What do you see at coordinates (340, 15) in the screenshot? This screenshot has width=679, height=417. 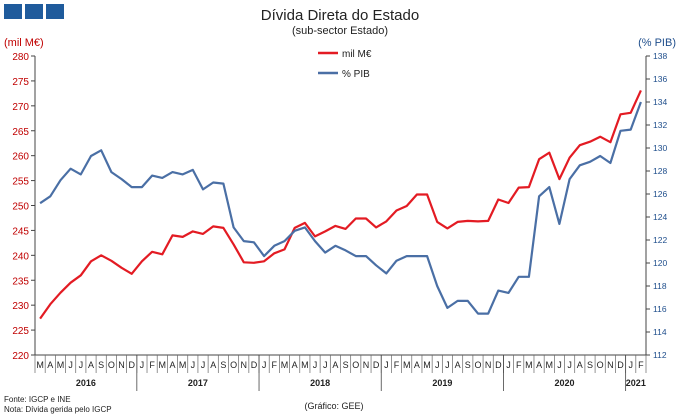 I see `chart-title: Dívida Direta do Estado` at bounding box center [340, 15].